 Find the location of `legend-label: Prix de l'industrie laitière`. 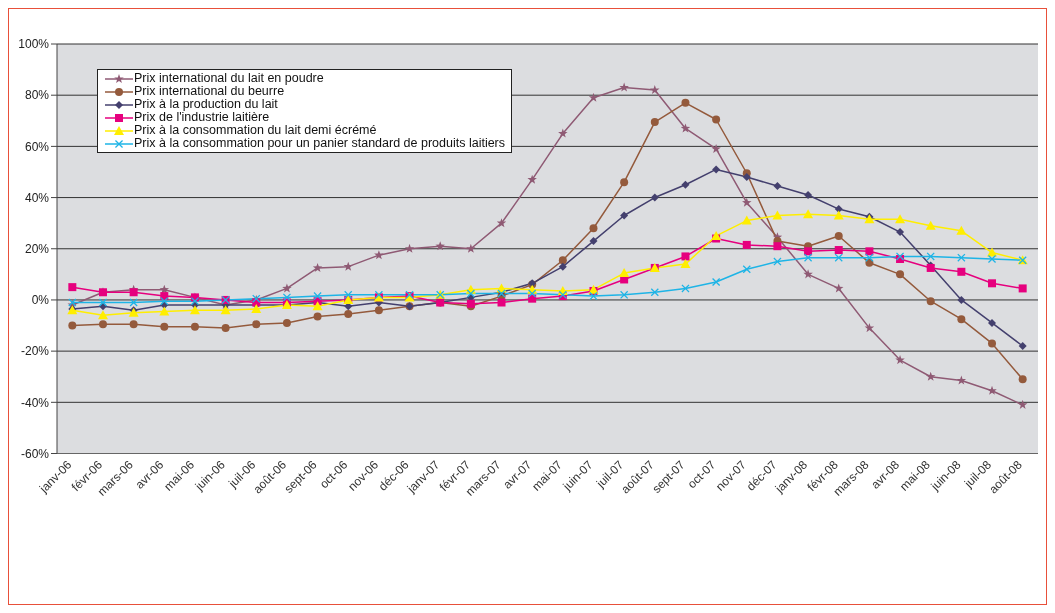

legend-label: Prix de l'industrie laitière is located at coordinates (202, 117).